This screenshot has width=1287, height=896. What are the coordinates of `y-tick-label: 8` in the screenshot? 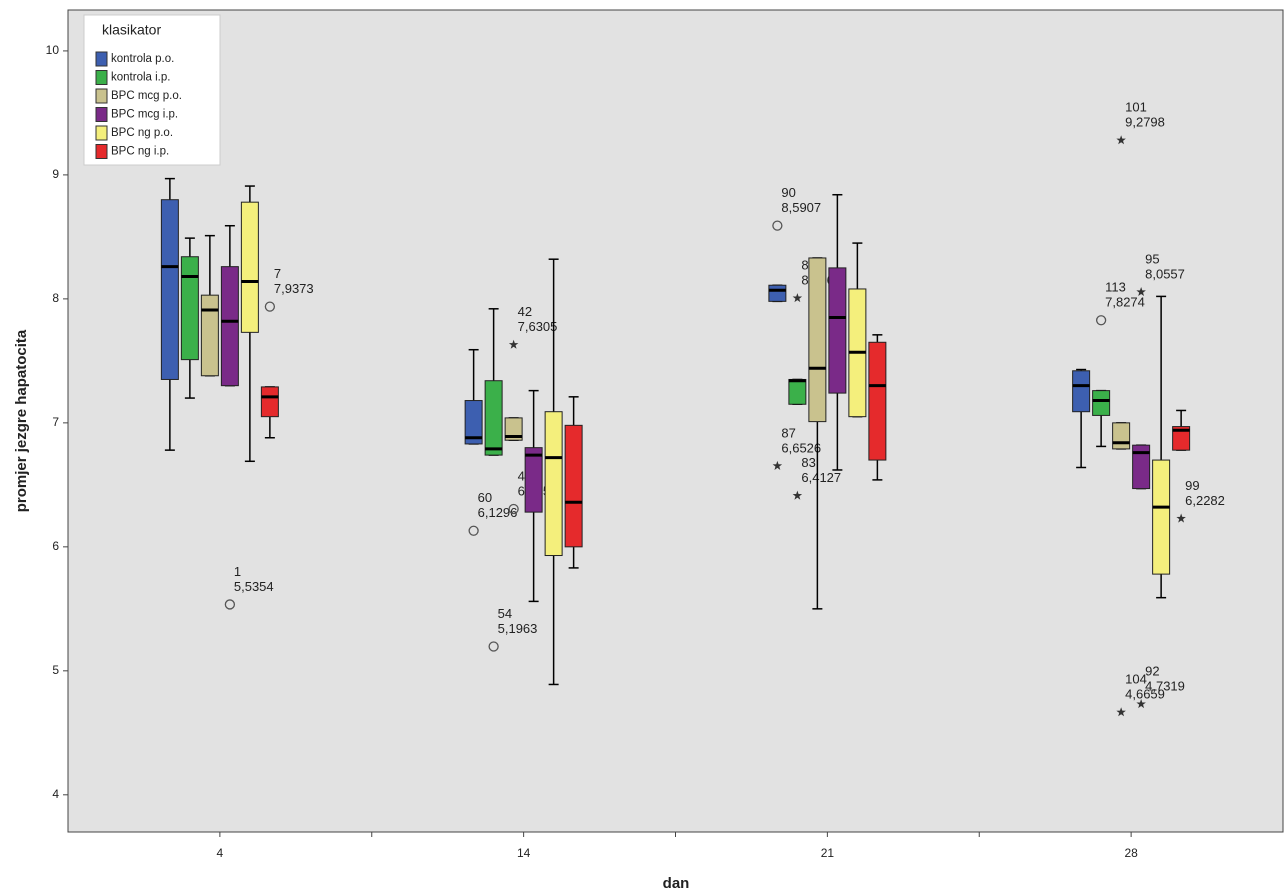 It's located at (55, 298).